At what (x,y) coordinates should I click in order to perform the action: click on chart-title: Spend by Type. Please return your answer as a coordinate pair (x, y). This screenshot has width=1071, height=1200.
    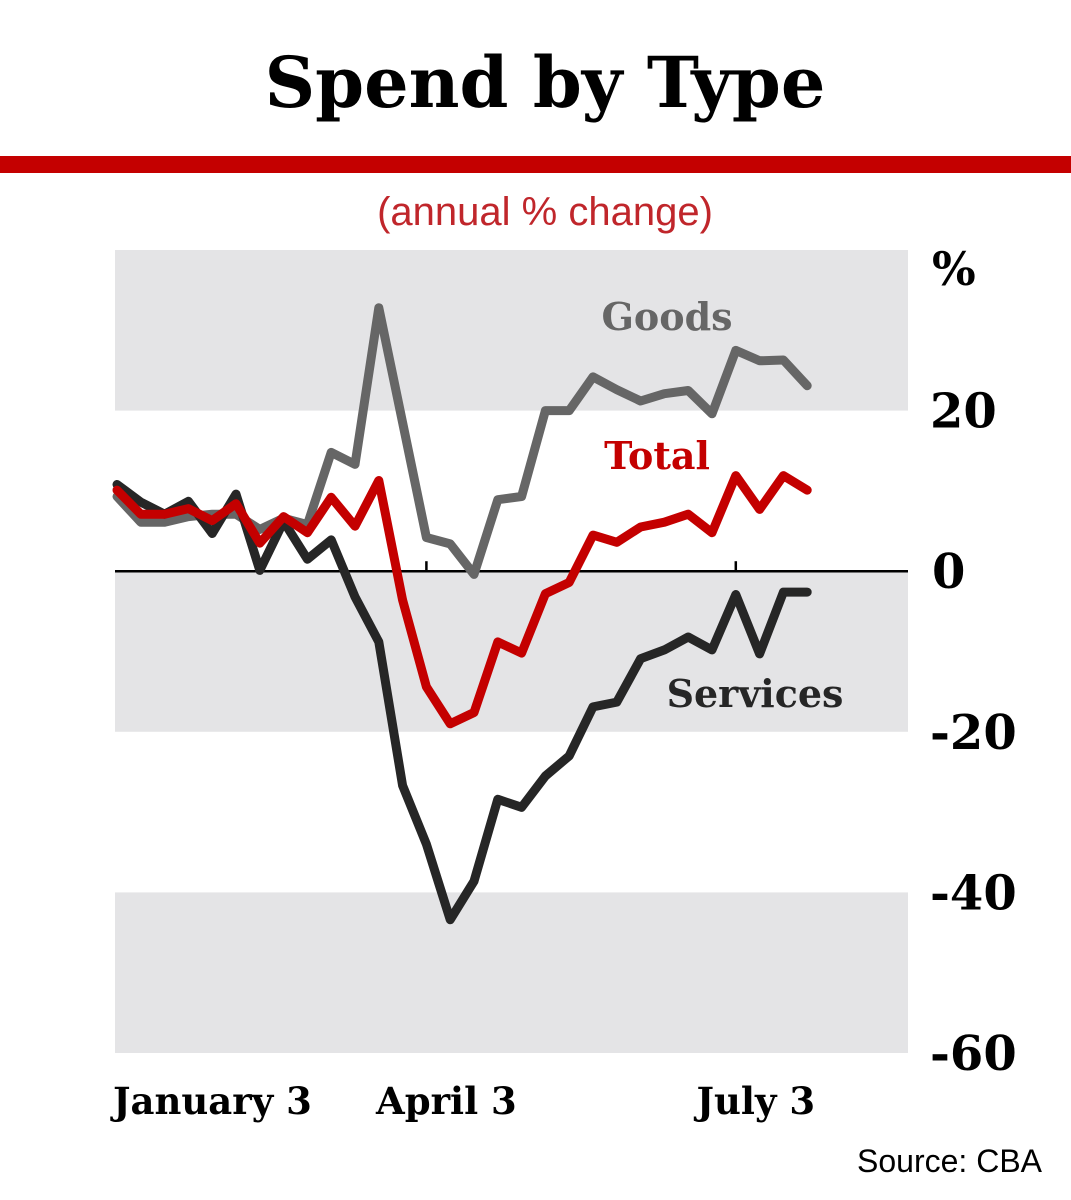
    Looking at the image, I should click on (545, 82).